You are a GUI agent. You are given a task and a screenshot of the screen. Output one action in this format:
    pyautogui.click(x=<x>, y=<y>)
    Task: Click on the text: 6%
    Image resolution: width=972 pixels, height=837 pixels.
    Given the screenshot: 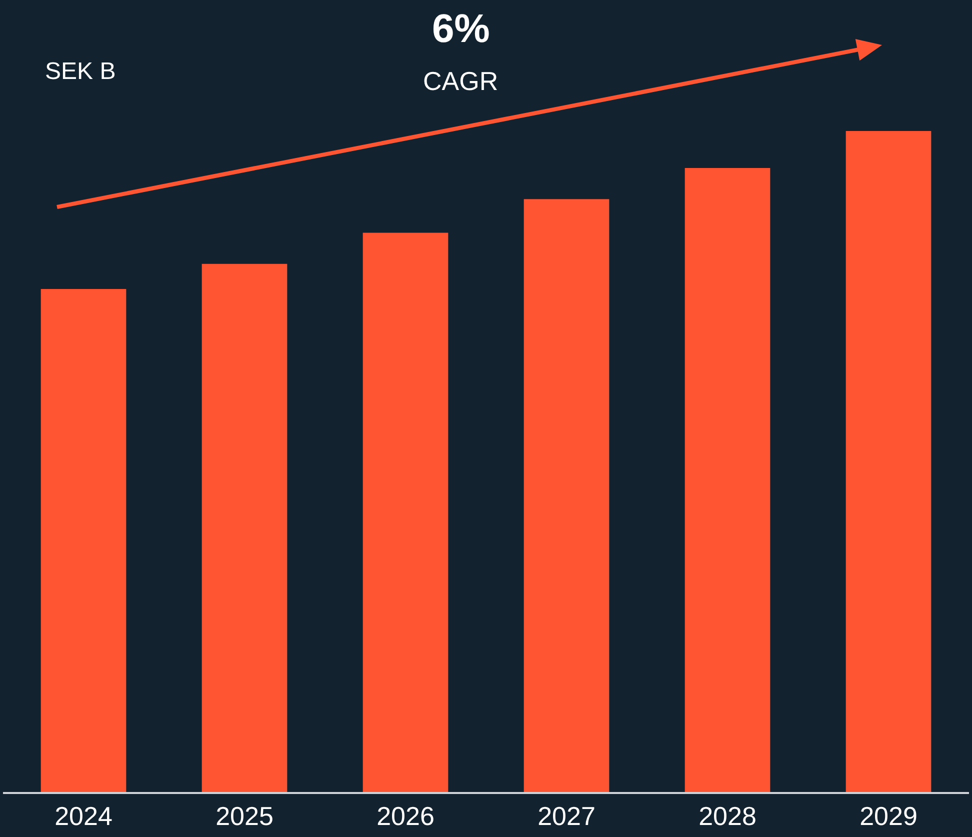 What is the action you would take?
    pyautogui.click(x=461, y=29)
    